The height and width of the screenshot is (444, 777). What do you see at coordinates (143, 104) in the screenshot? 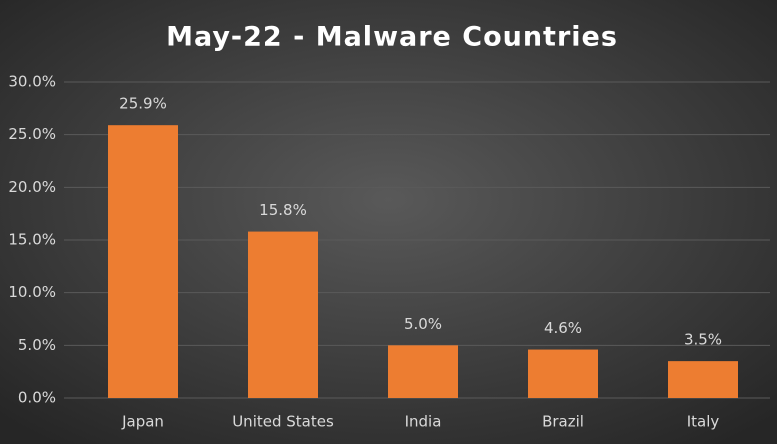
I see `data-label: 25.9%` at bounding box center [143, 104].